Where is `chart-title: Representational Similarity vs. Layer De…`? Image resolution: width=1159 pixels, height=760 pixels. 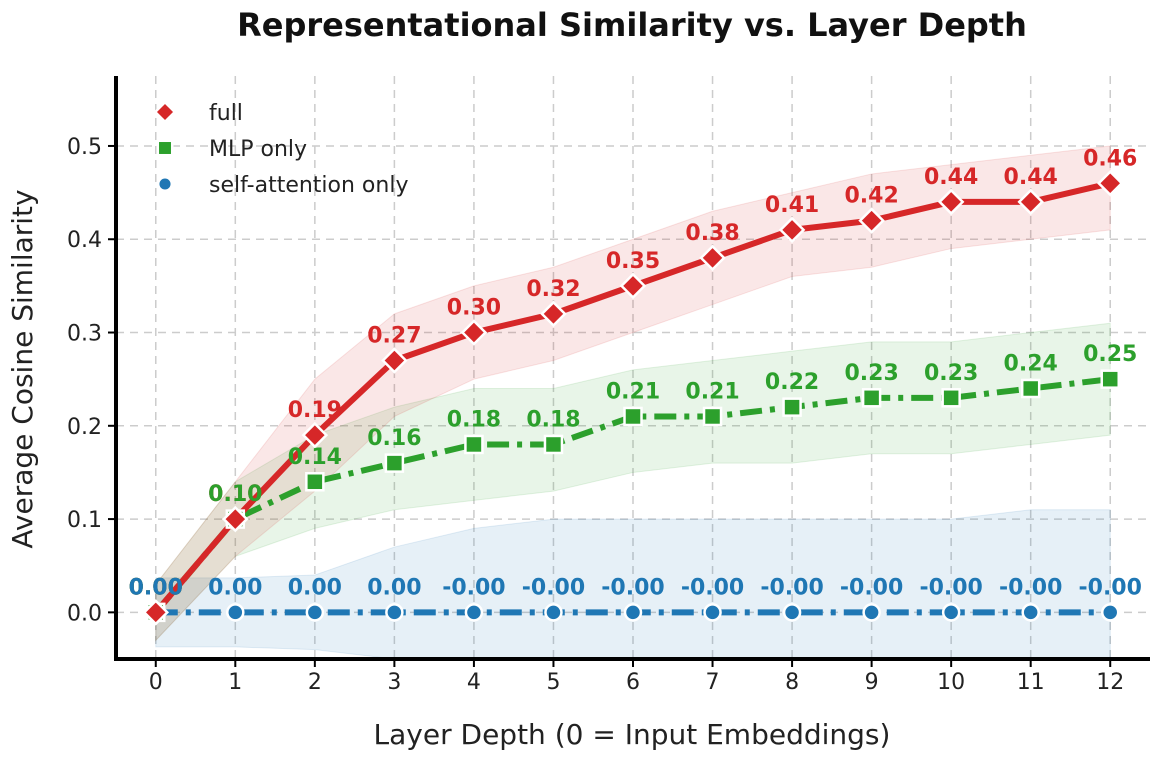
chart-title: Representational Similarity vs. Layer De… is located at coordinates (632, 25).